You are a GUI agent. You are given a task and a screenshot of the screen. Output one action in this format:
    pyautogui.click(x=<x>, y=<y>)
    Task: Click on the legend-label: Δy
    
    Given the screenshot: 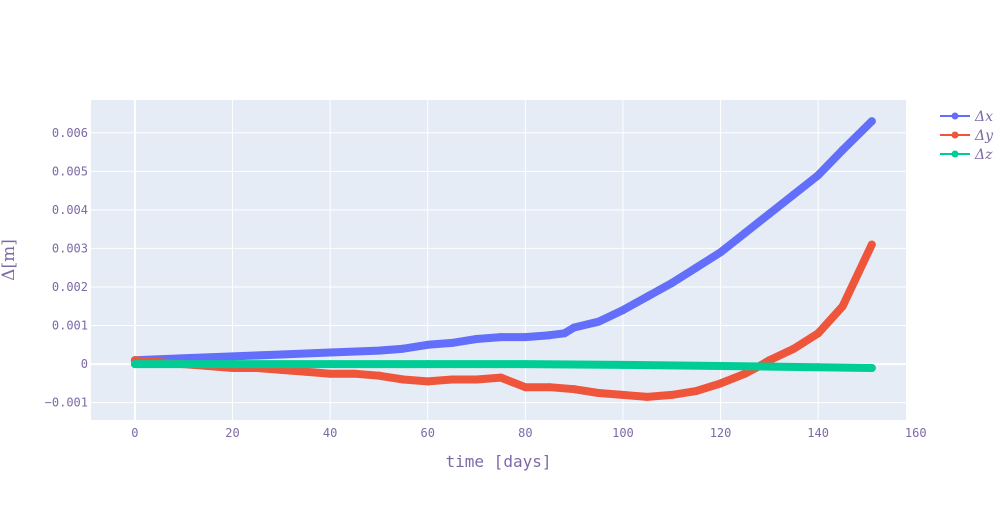 What is the action you would take?
    pyautogui.click(x=984, y=136)
    